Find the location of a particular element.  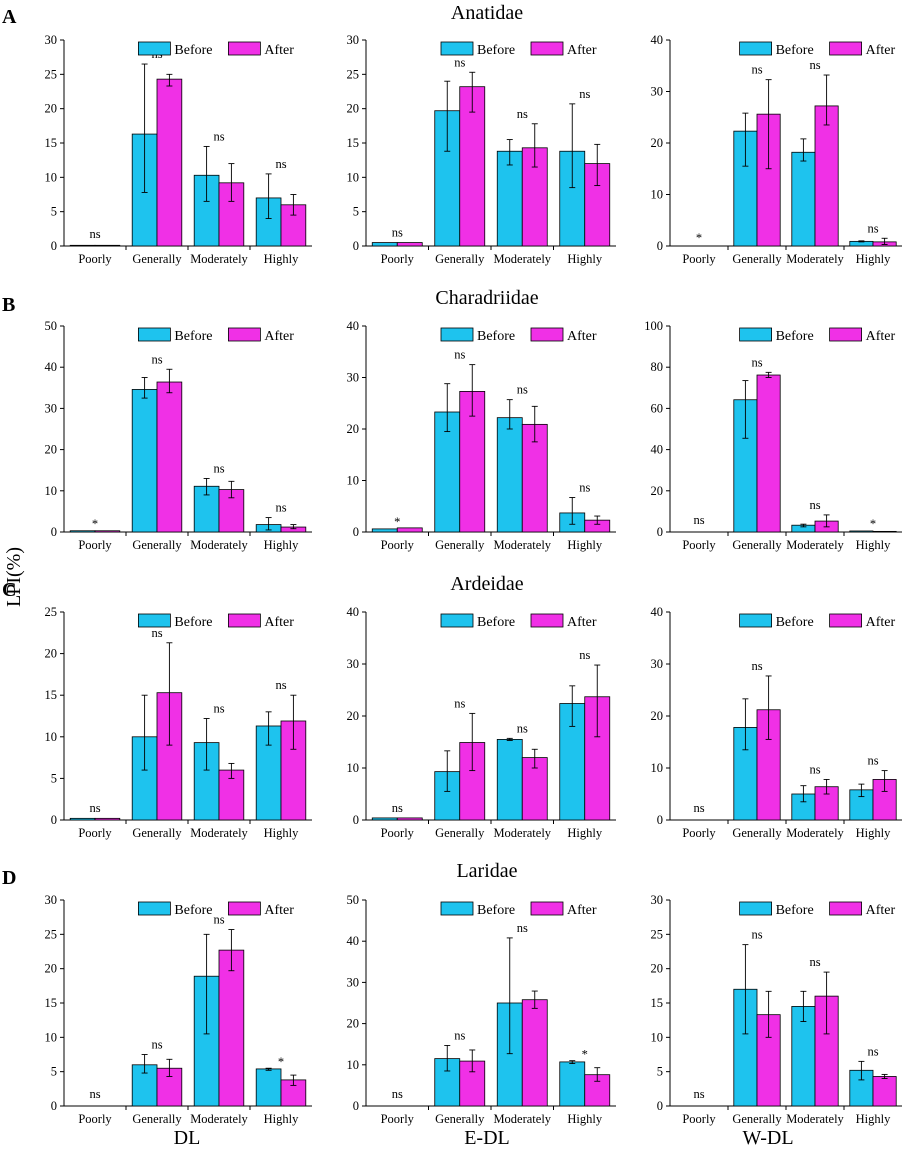

row-title: Laridae is located at coordinates (486, 871).